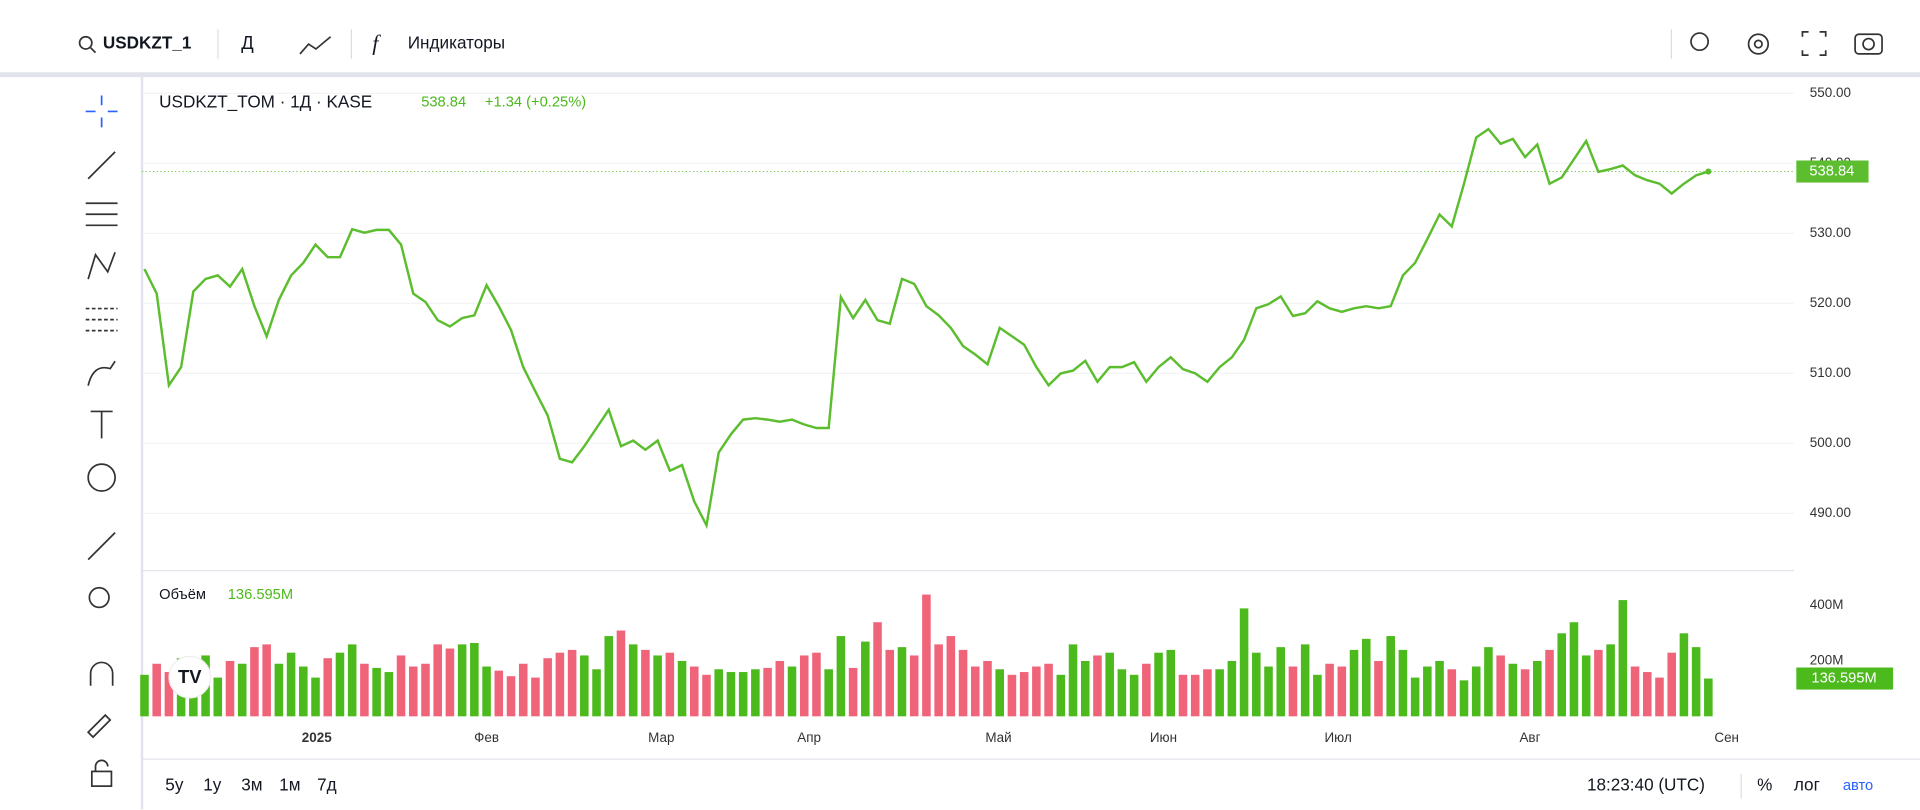  Describe the element at coordinates (101, 214) in the screenshot. I see `fib-tool` at that location.